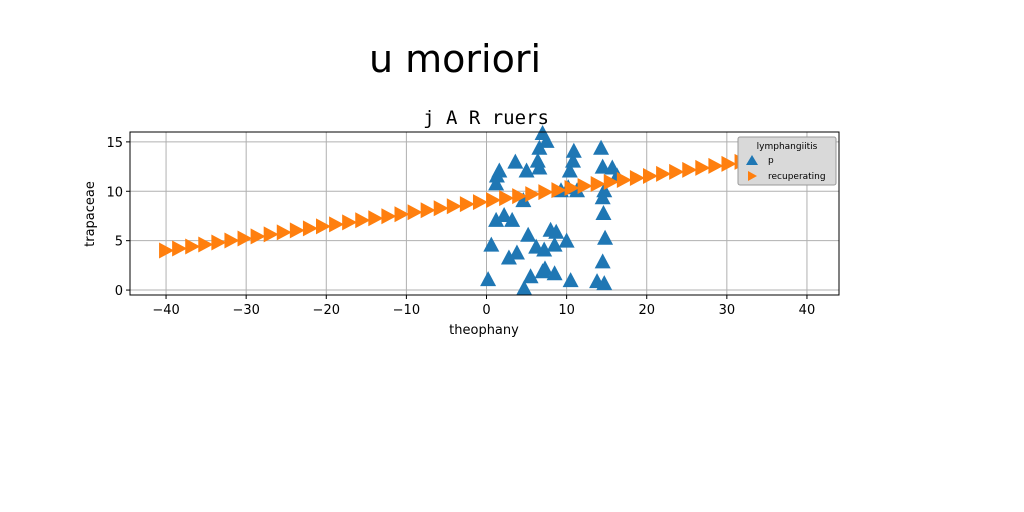 Image resolution: width=1024 pixels, height=512 pixels. I want to click on legend-box, so click(787, 161).